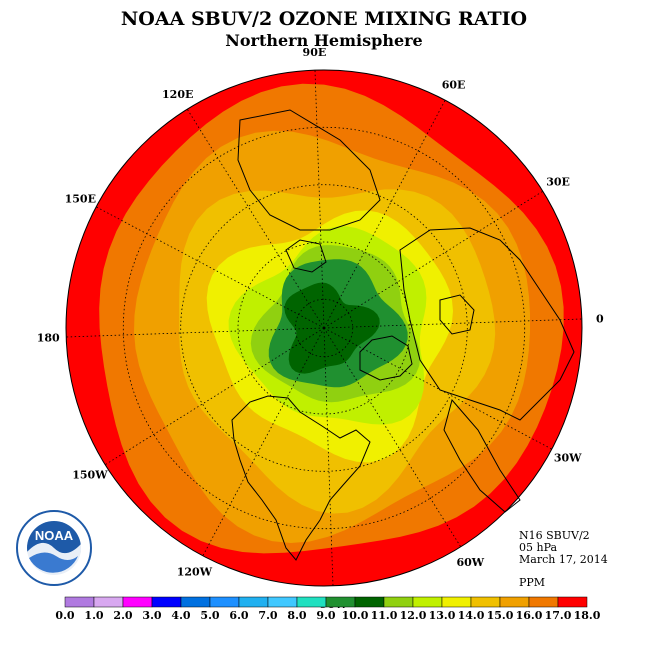  Describe the element at coordinates (355, 615) in the screenshot. I see `legend-label: 10.0` at that location.